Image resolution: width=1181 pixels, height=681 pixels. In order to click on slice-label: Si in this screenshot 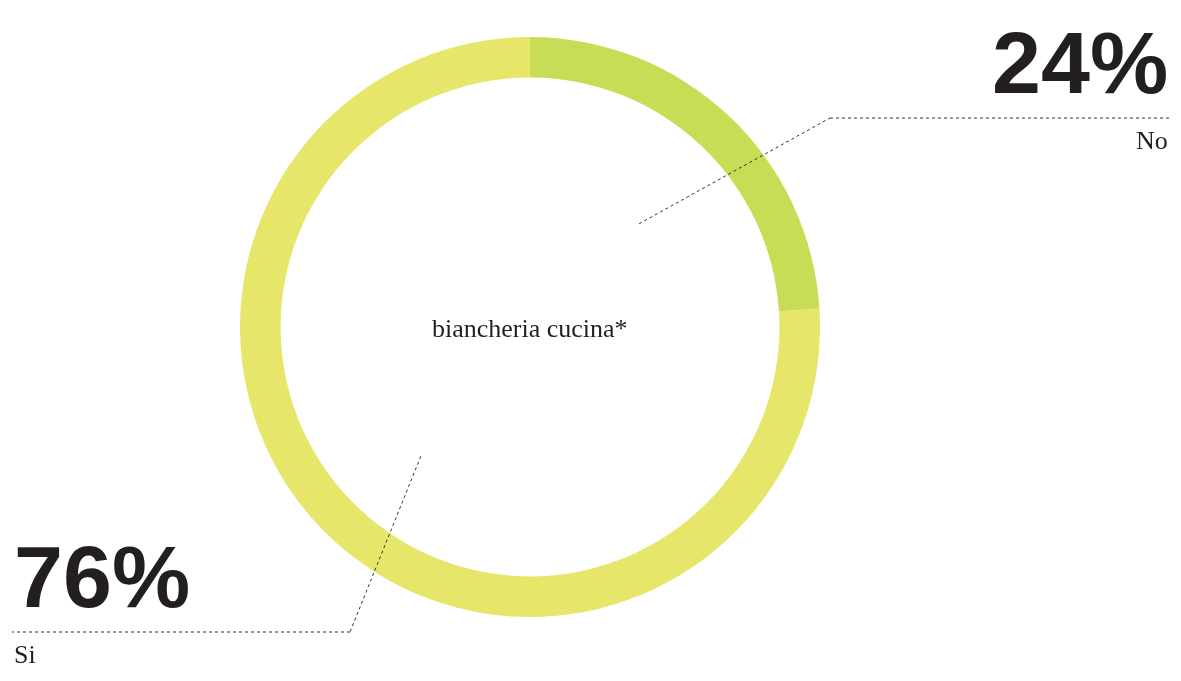, I will do `click(25, 654)`.